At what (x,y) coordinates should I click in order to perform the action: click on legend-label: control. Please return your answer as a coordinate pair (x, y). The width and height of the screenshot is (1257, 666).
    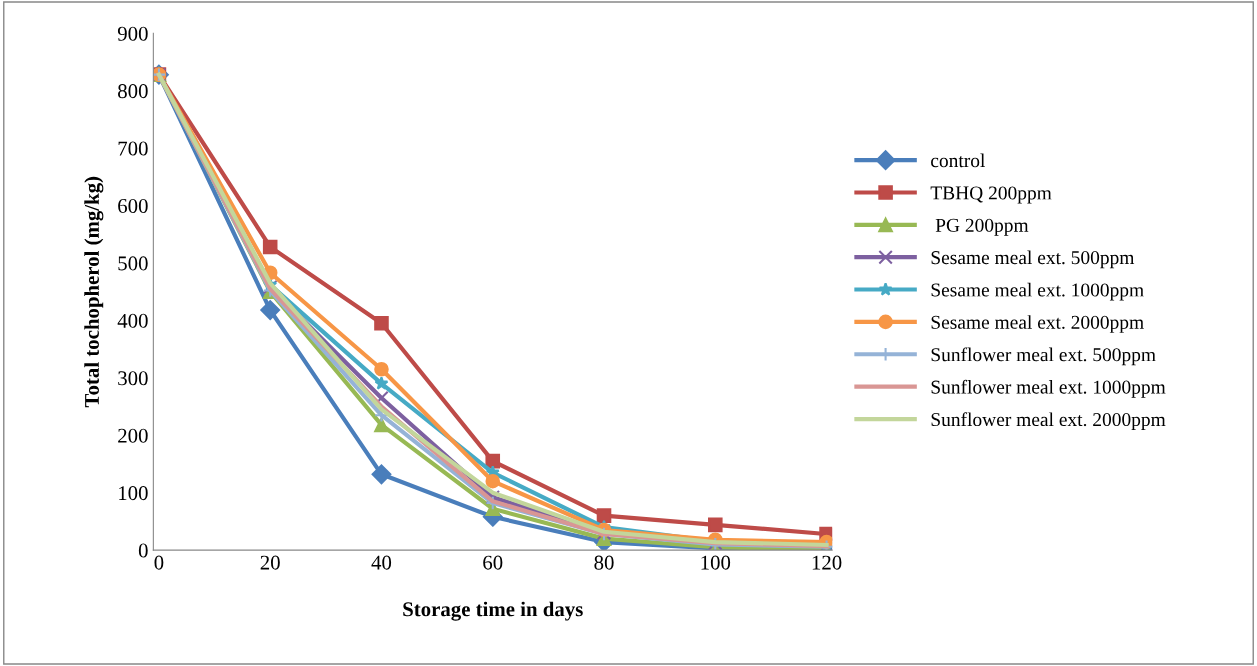
    Looking at the image, I should click on (958, 160).